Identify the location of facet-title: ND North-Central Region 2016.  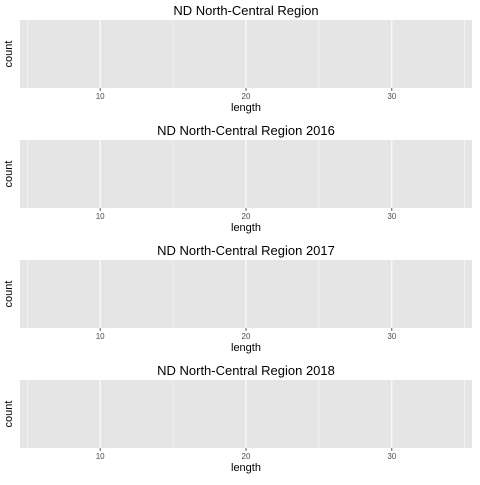
(246, 130).